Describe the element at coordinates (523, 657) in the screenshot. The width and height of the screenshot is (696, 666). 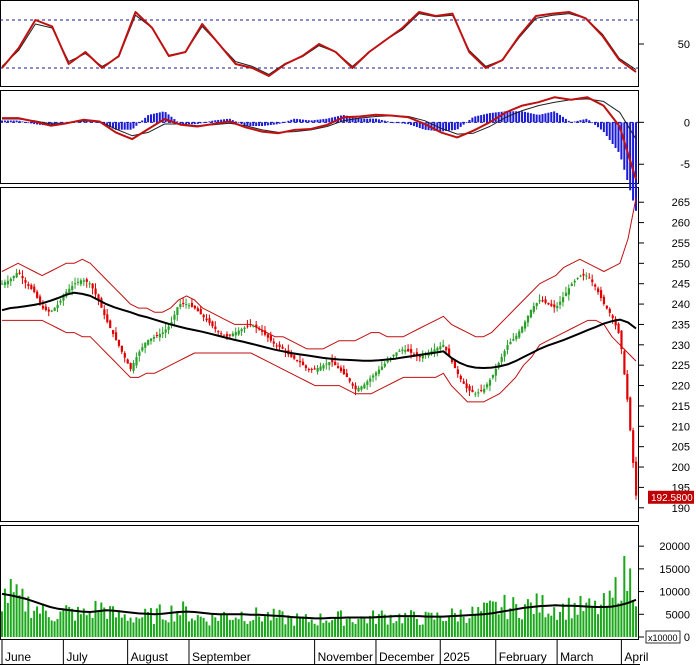
I see `month-label: February` at that location.